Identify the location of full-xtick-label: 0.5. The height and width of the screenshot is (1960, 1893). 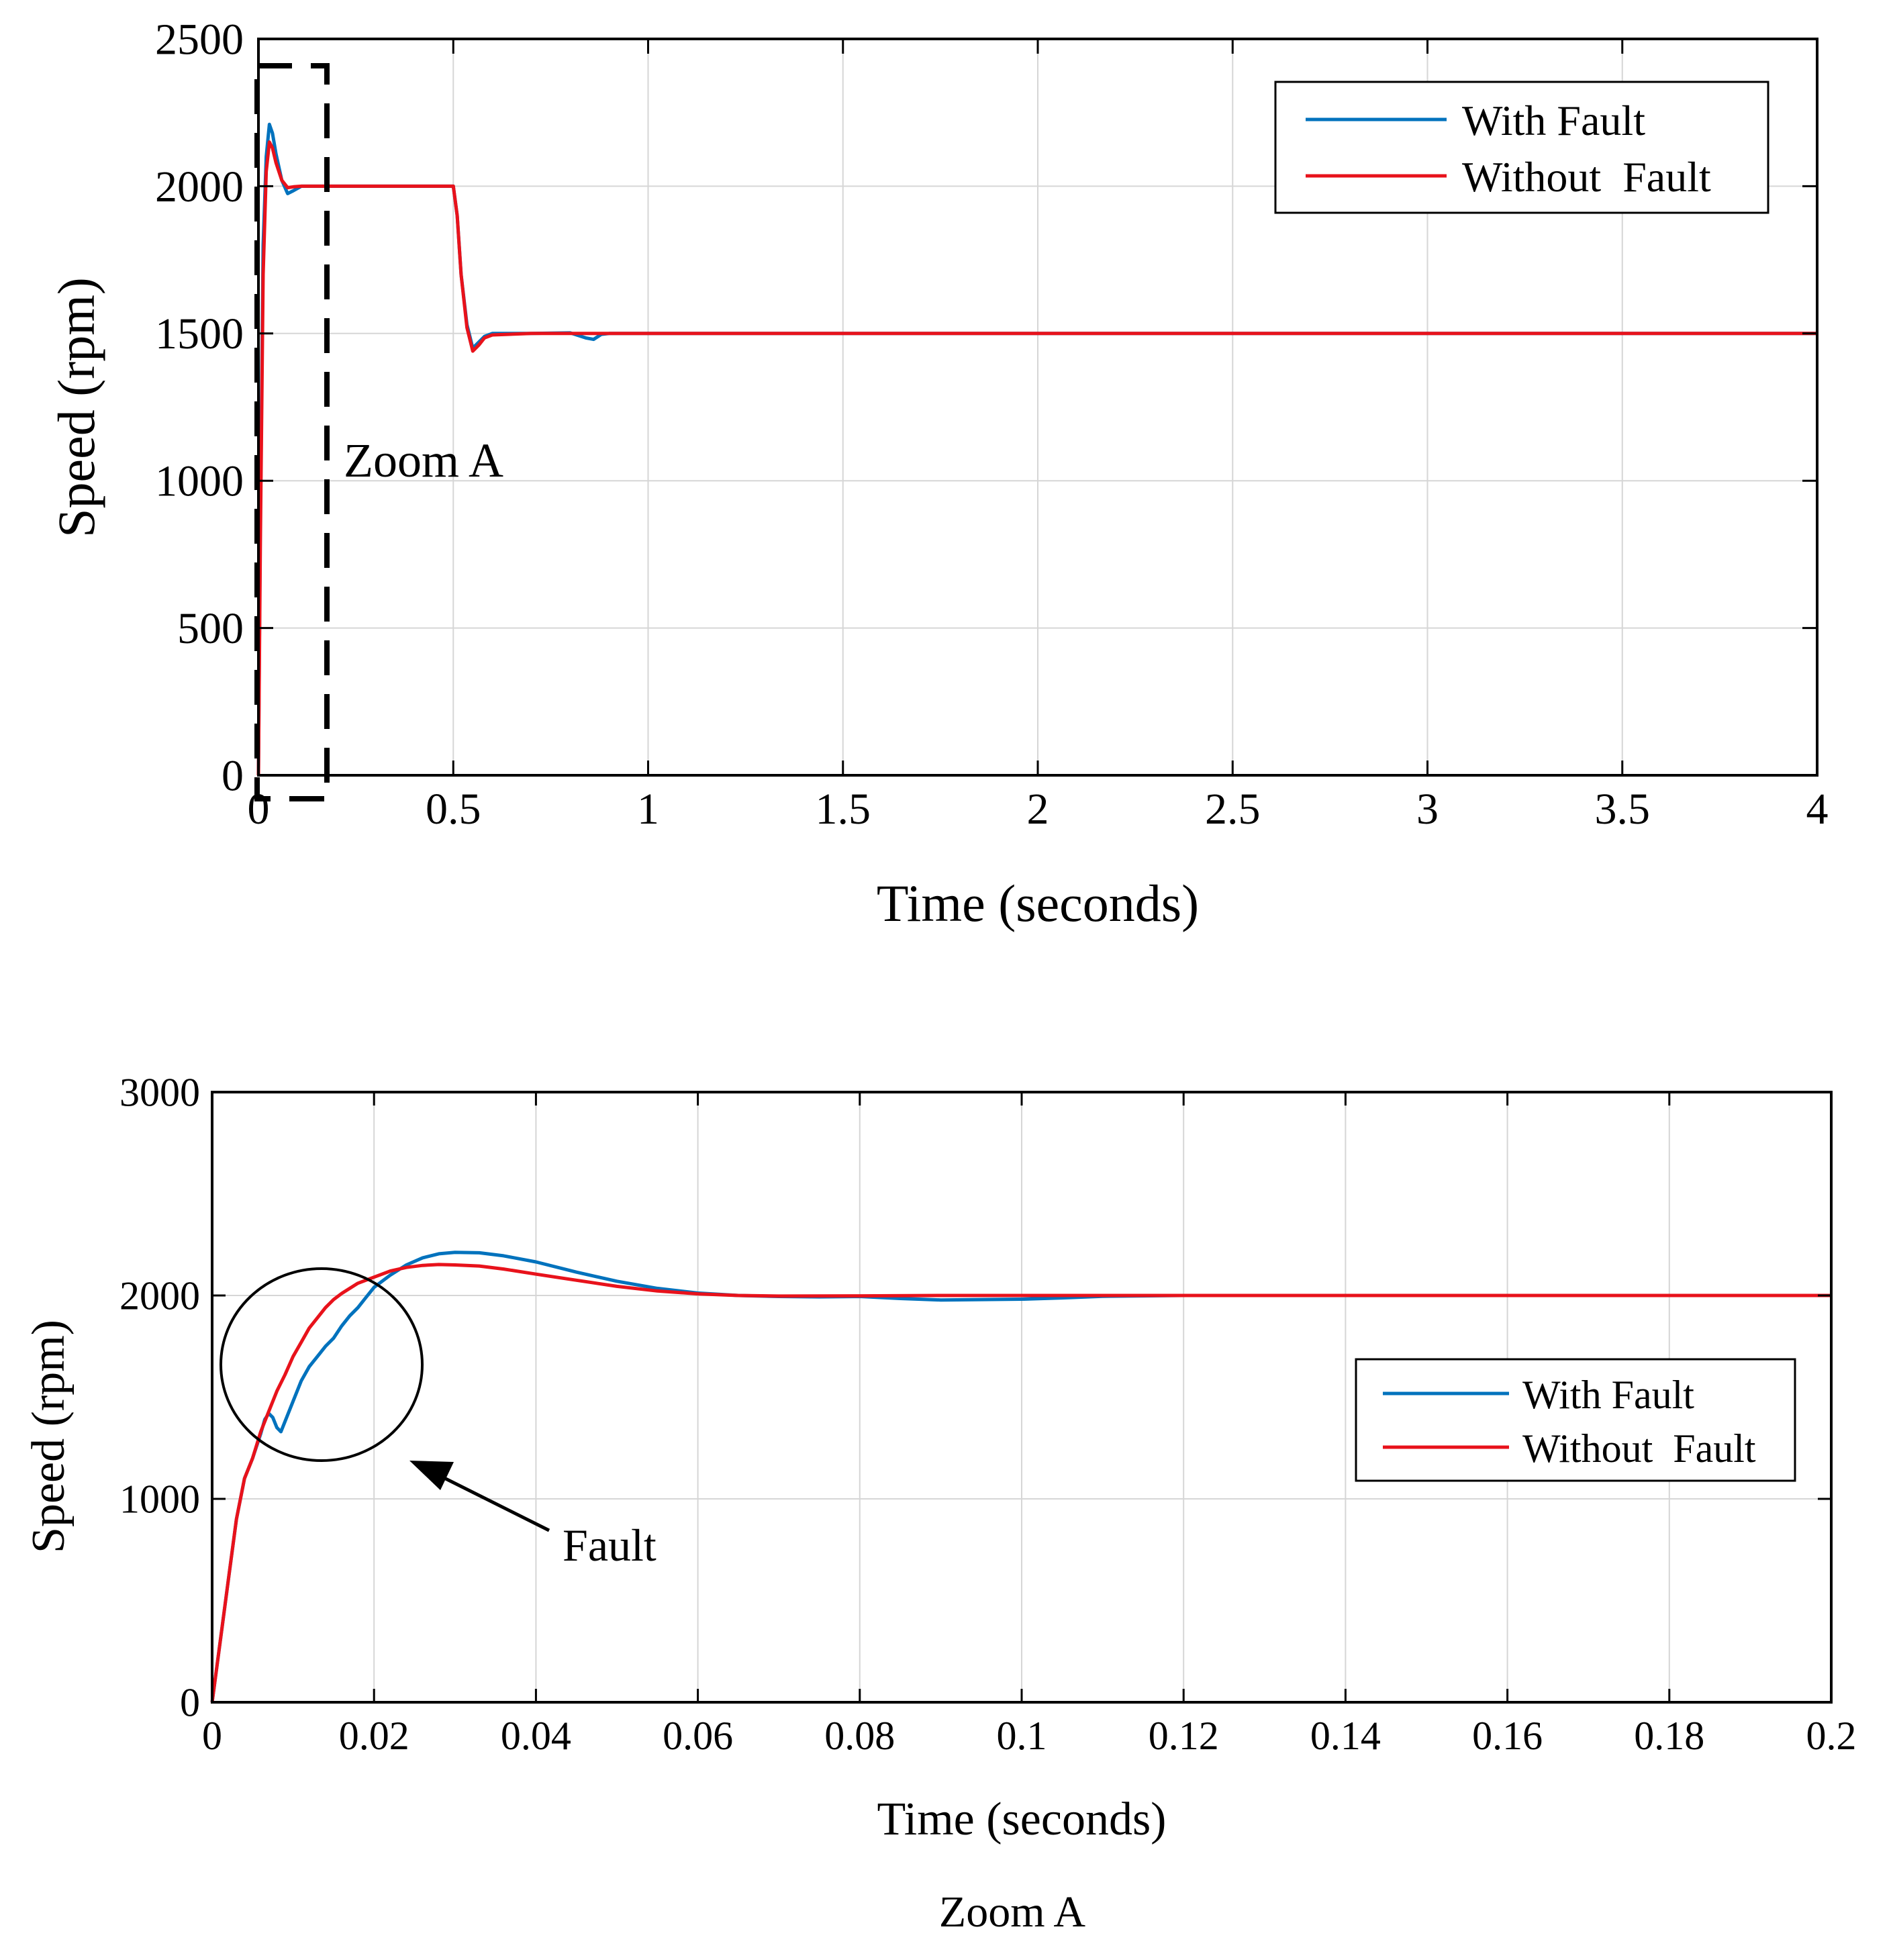
(454, 810).